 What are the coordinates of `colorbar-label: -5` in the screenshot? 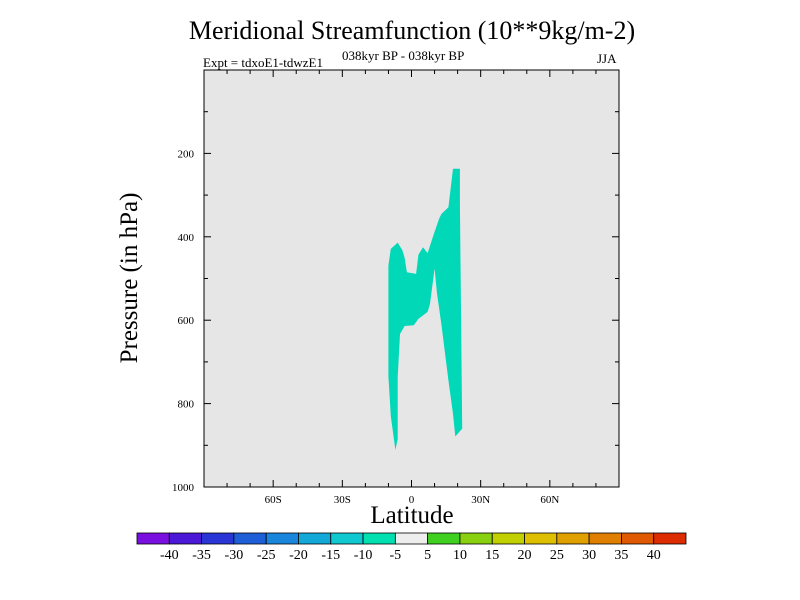 It's located at (396, 555).